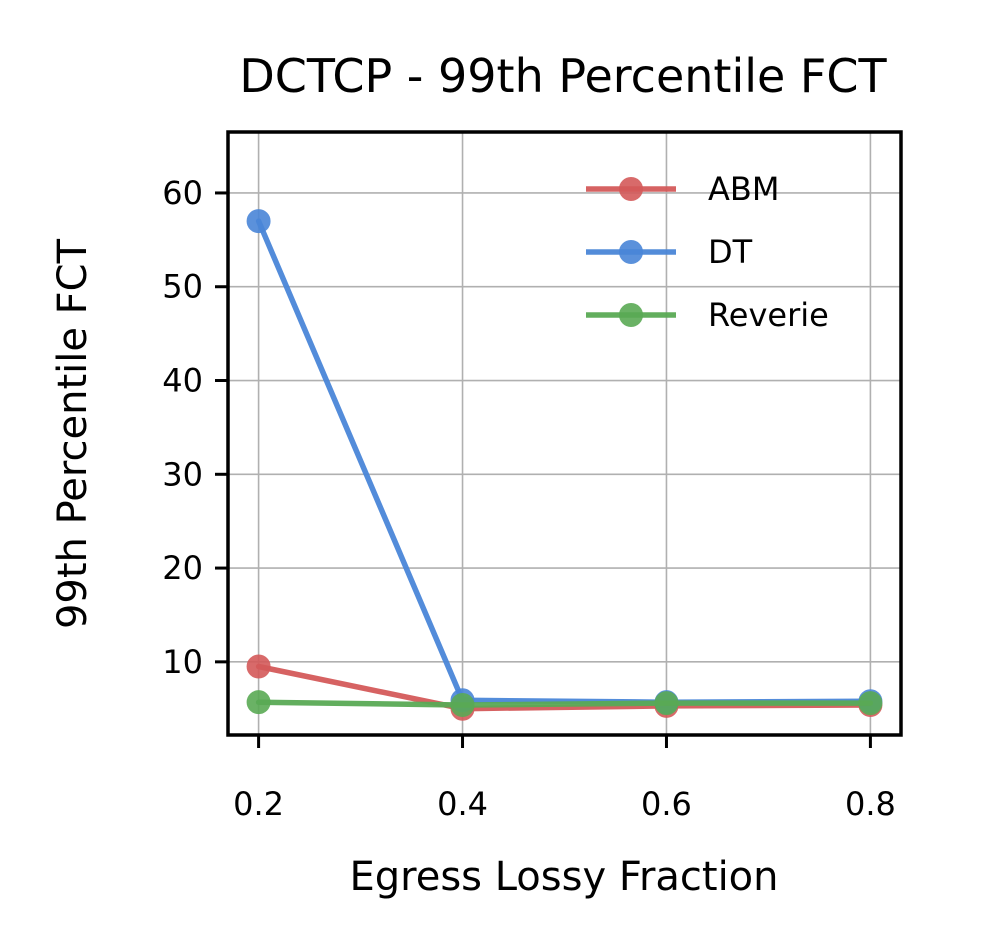 The width and height of the screenshot is (1005, 951). What do you see at coordinates (182, 662) in the screenshot?
I see `y-tick-label: 10` at bounding box center [182, 662].